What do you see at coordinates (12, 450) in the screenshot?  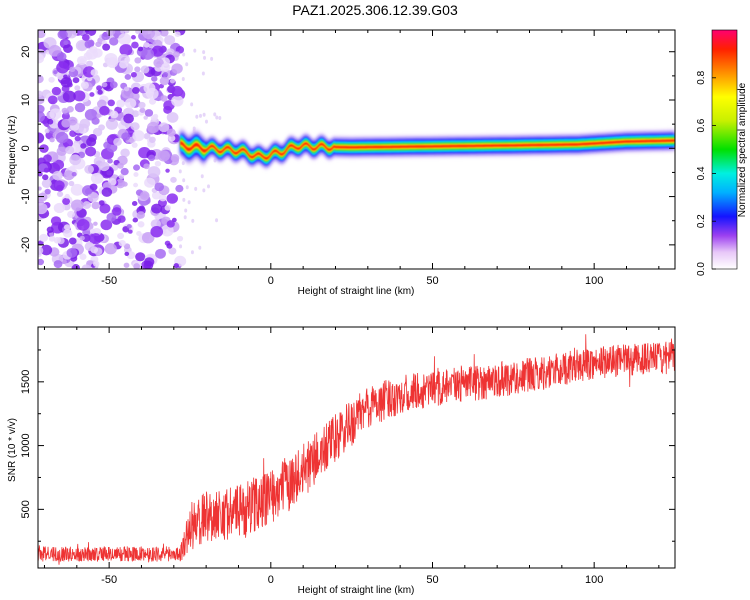 I see `snr-y-label: SNR (10 * v/v)` at bounding box center [12, 450].